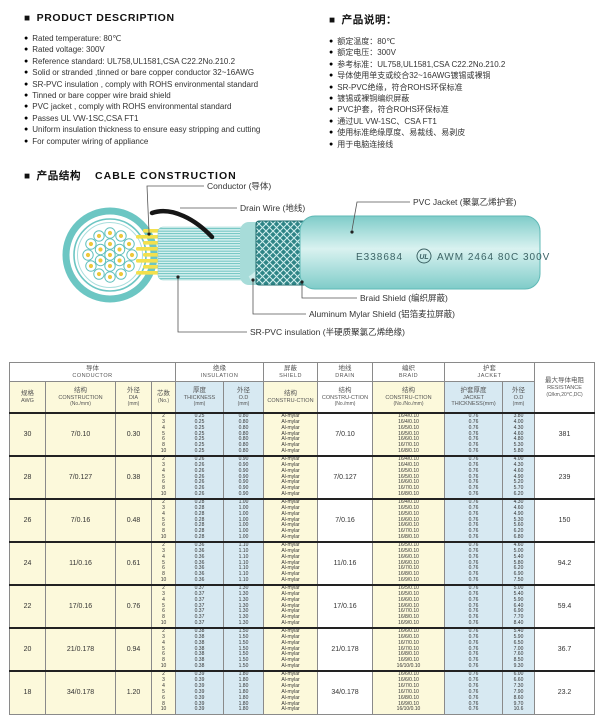 Image resolution: width=603 pixels, height=715 pixels. Describe the element at coordinates (243, 397) in the screenshot. I see `column-header: 外径 O.D (mm)` at that location.